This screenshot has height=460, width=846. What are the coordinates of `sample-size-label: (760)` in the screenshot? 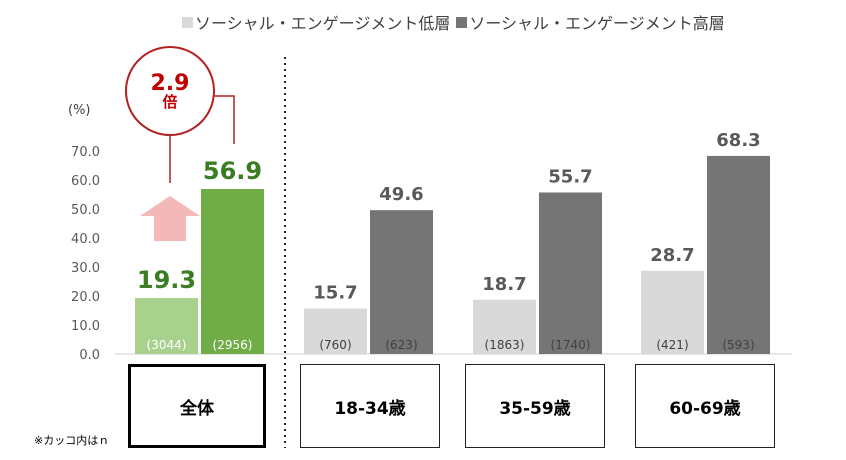 It's located at (335, 345).